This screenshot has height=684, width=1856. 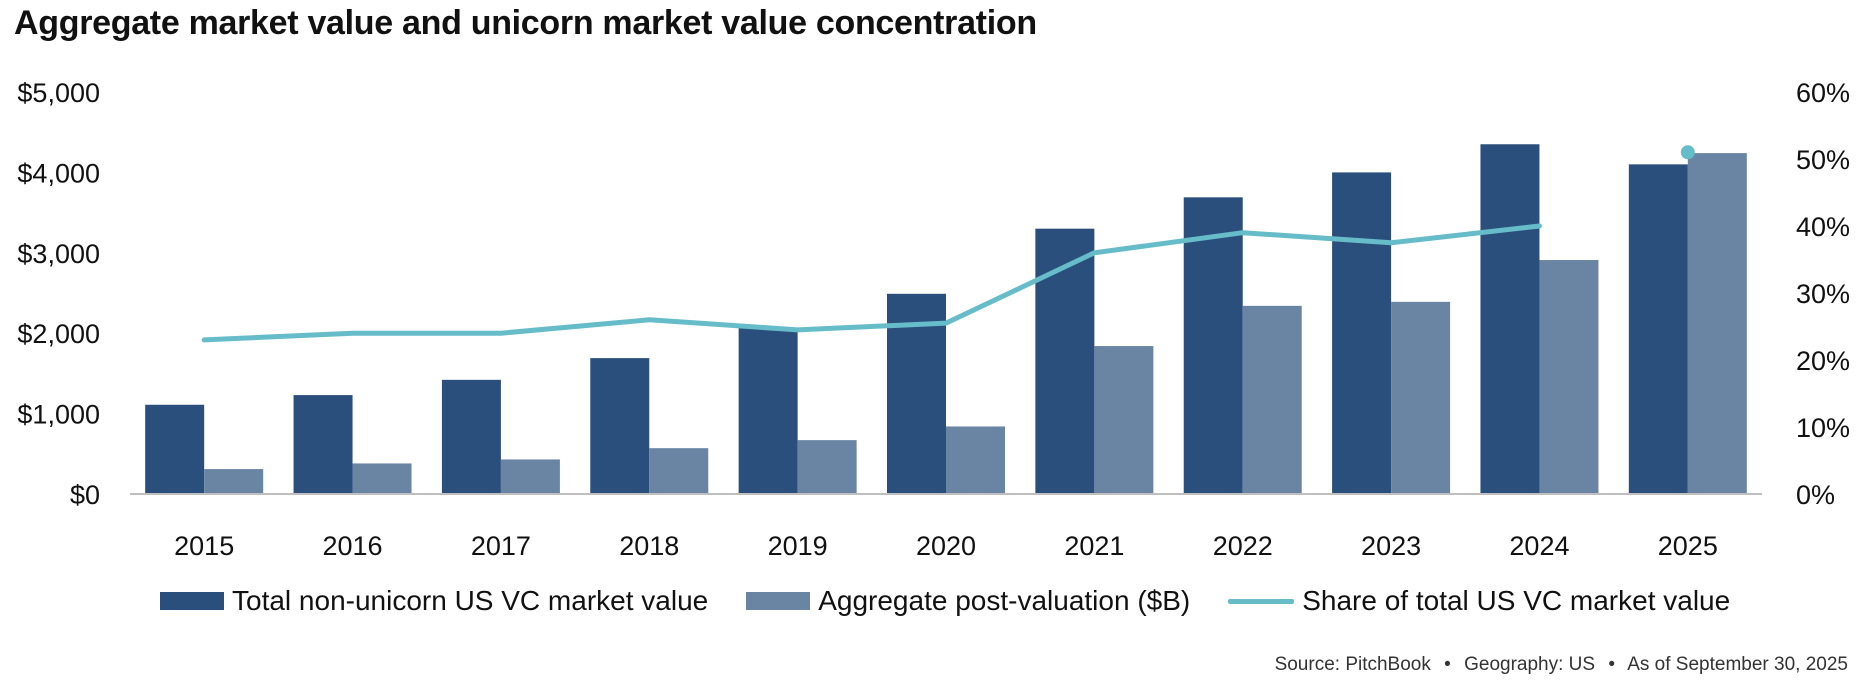 What do you see at coordinates (1815, 495) in the screenshot?
I see `right-tick-label: 0%` at bounding box center [1815, 495].